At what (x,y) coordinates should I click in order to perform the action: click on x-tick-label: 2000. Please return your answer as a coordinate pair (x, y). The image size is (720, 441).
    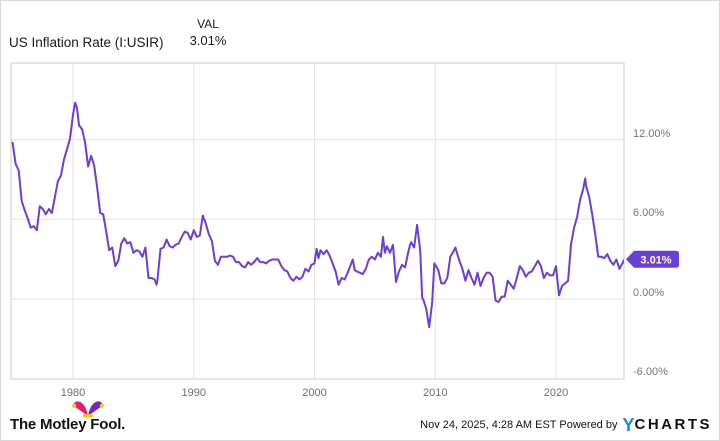
    Looking at the image, I should click on (314, 393).